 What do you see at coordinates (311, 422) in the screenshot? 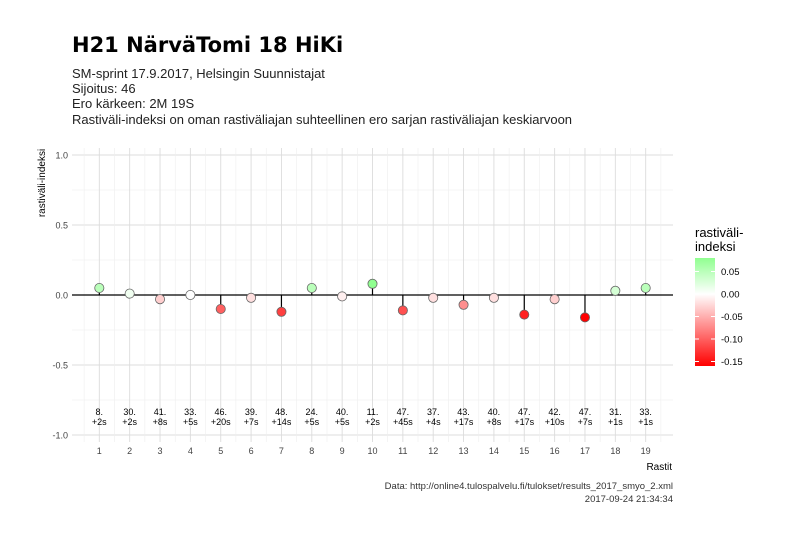
I see `point-label-loss-8: +5s` at bounding box center [311, 422].